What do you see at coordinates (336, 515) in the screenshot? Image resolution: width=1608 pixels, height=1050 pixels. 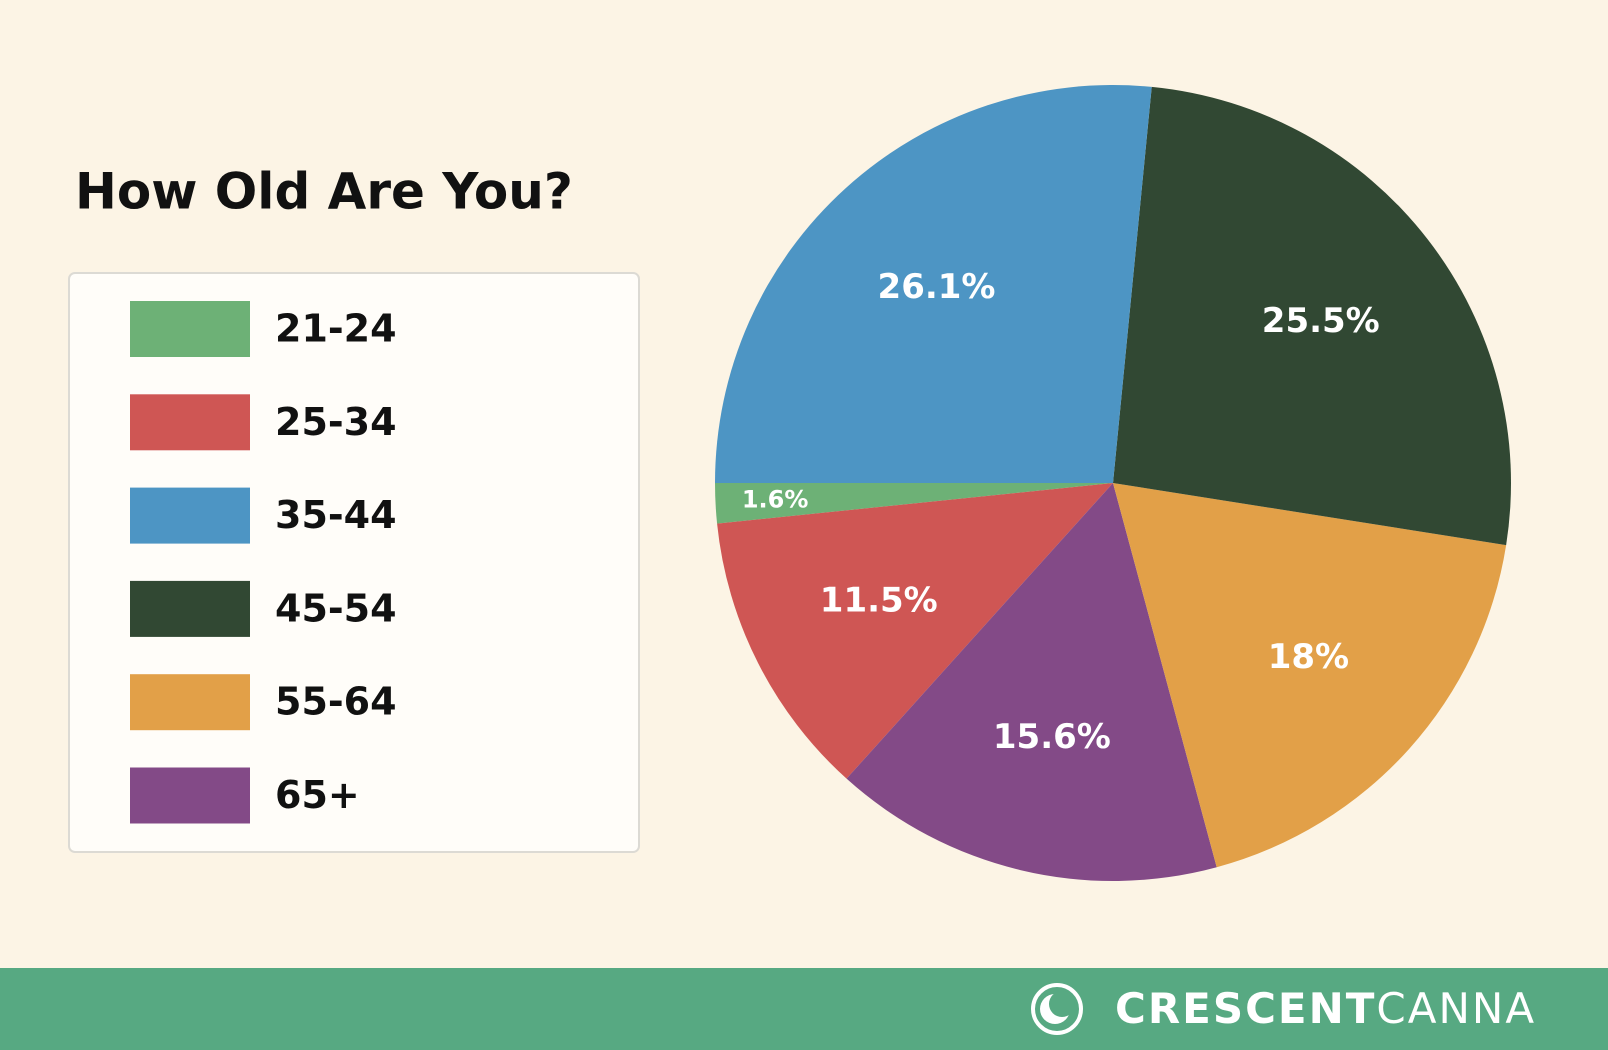 I see `legend-label: 35-44` at bounding box center [336, 515].